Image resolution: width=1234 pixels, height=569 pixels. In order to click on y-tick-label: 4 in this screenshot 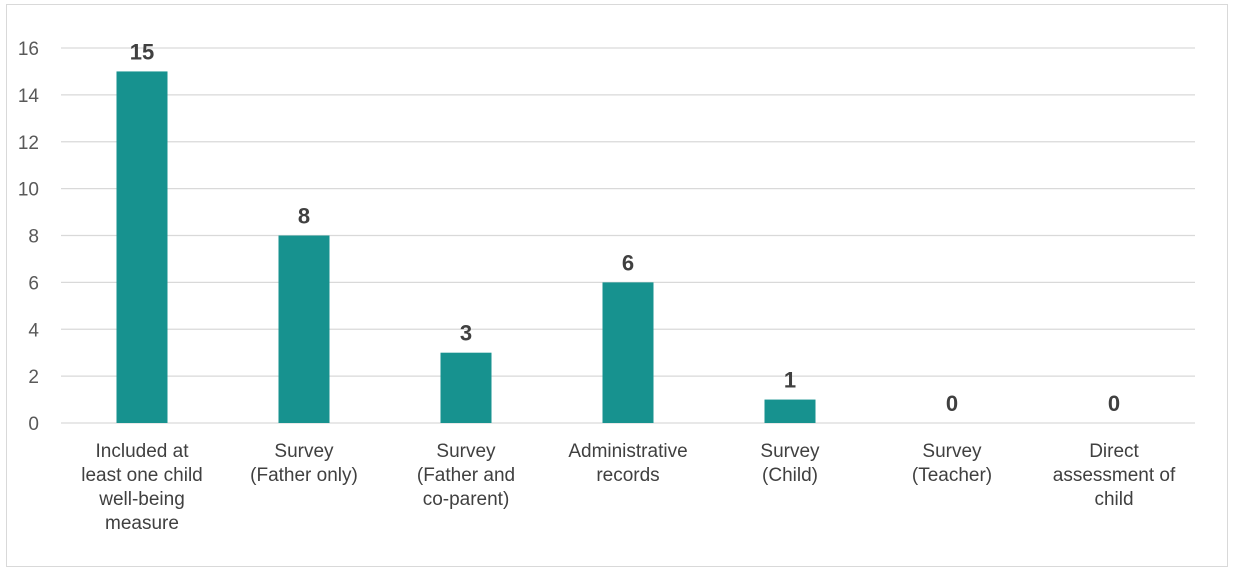, I will do `click(33, 330)`.